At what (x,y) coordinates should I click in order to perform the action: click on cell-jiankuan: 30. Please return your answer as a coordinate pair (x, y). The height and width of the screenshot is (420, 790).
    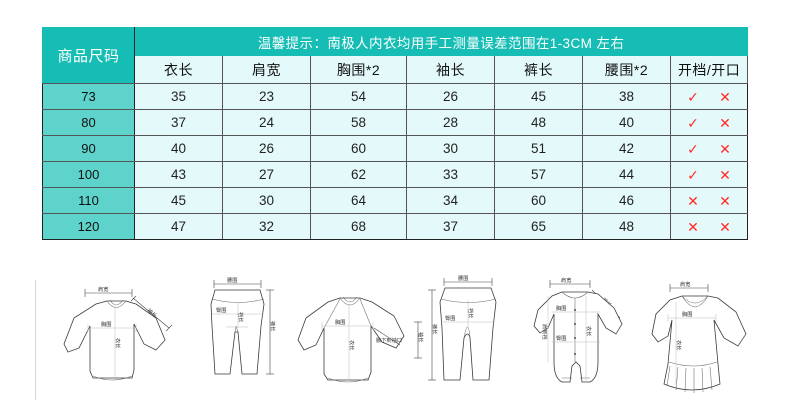
    Looking at the image, I should click on (266, 200).